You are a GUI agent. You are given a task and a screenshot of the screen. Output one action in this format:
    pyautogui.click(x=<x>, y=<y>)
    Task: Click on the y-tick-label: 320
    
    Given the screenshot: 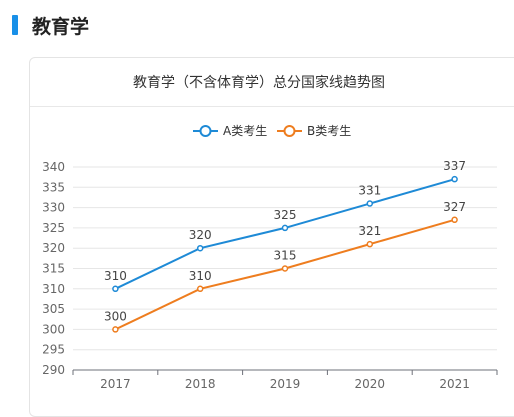 What is the action you would take?
    pyautogui.click(x=53, y=248)
    